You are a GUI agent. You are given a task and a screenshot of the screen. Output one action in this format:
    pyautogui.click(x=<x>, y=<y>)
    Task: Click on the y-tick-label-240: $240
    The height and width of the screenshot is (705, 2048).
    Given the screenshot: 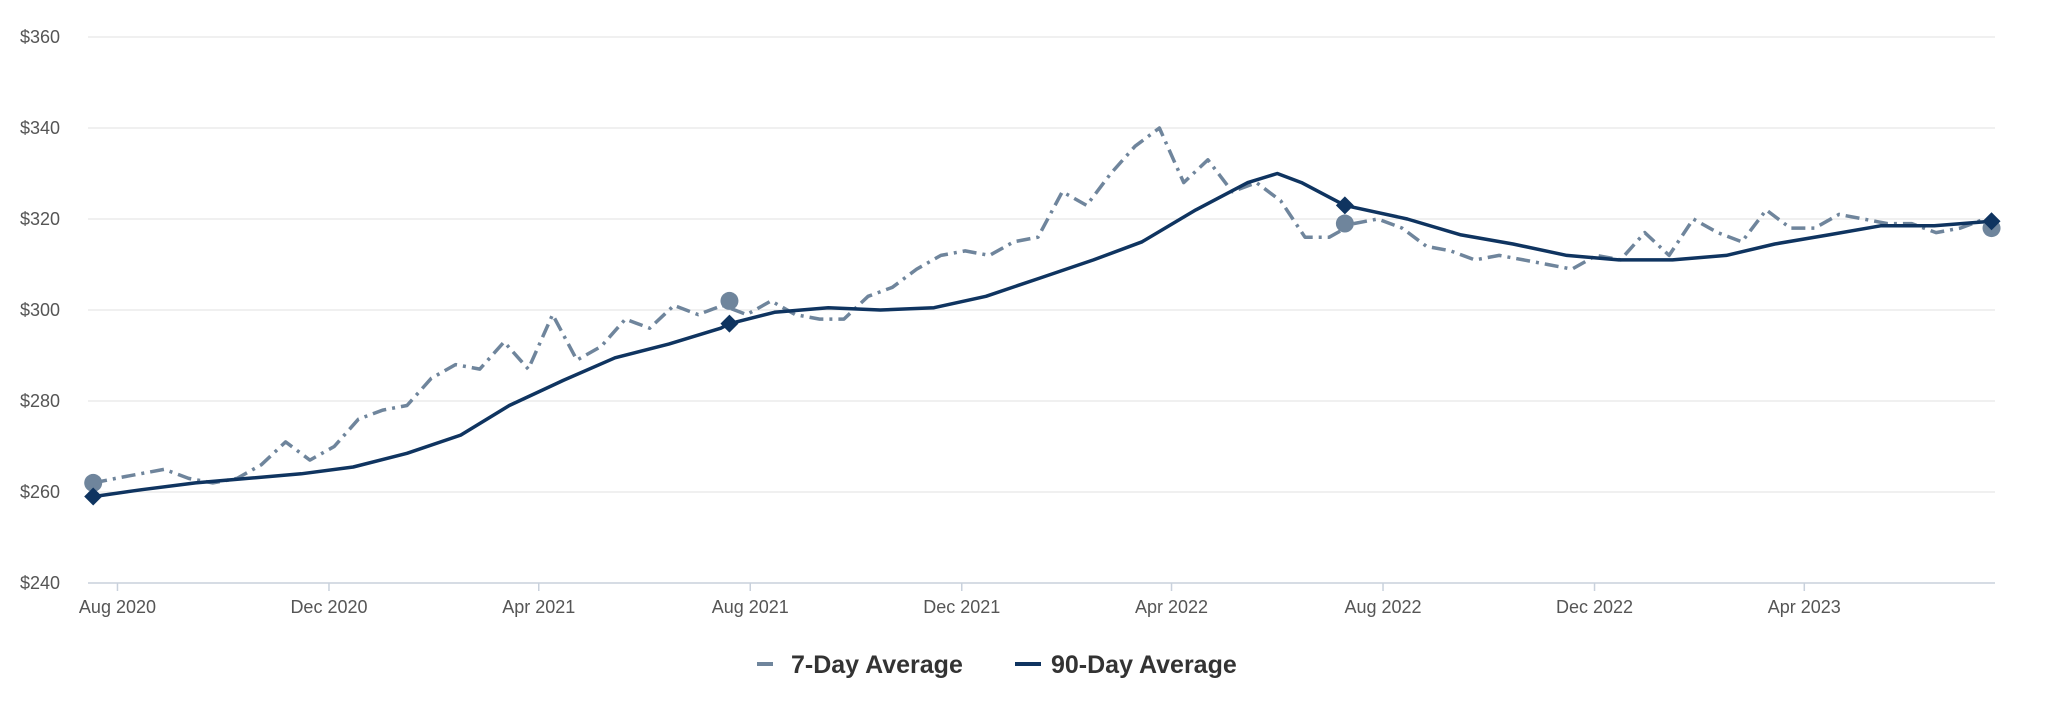 What is the action you would take?
    pyautogui.click(x=40, y=583)
    